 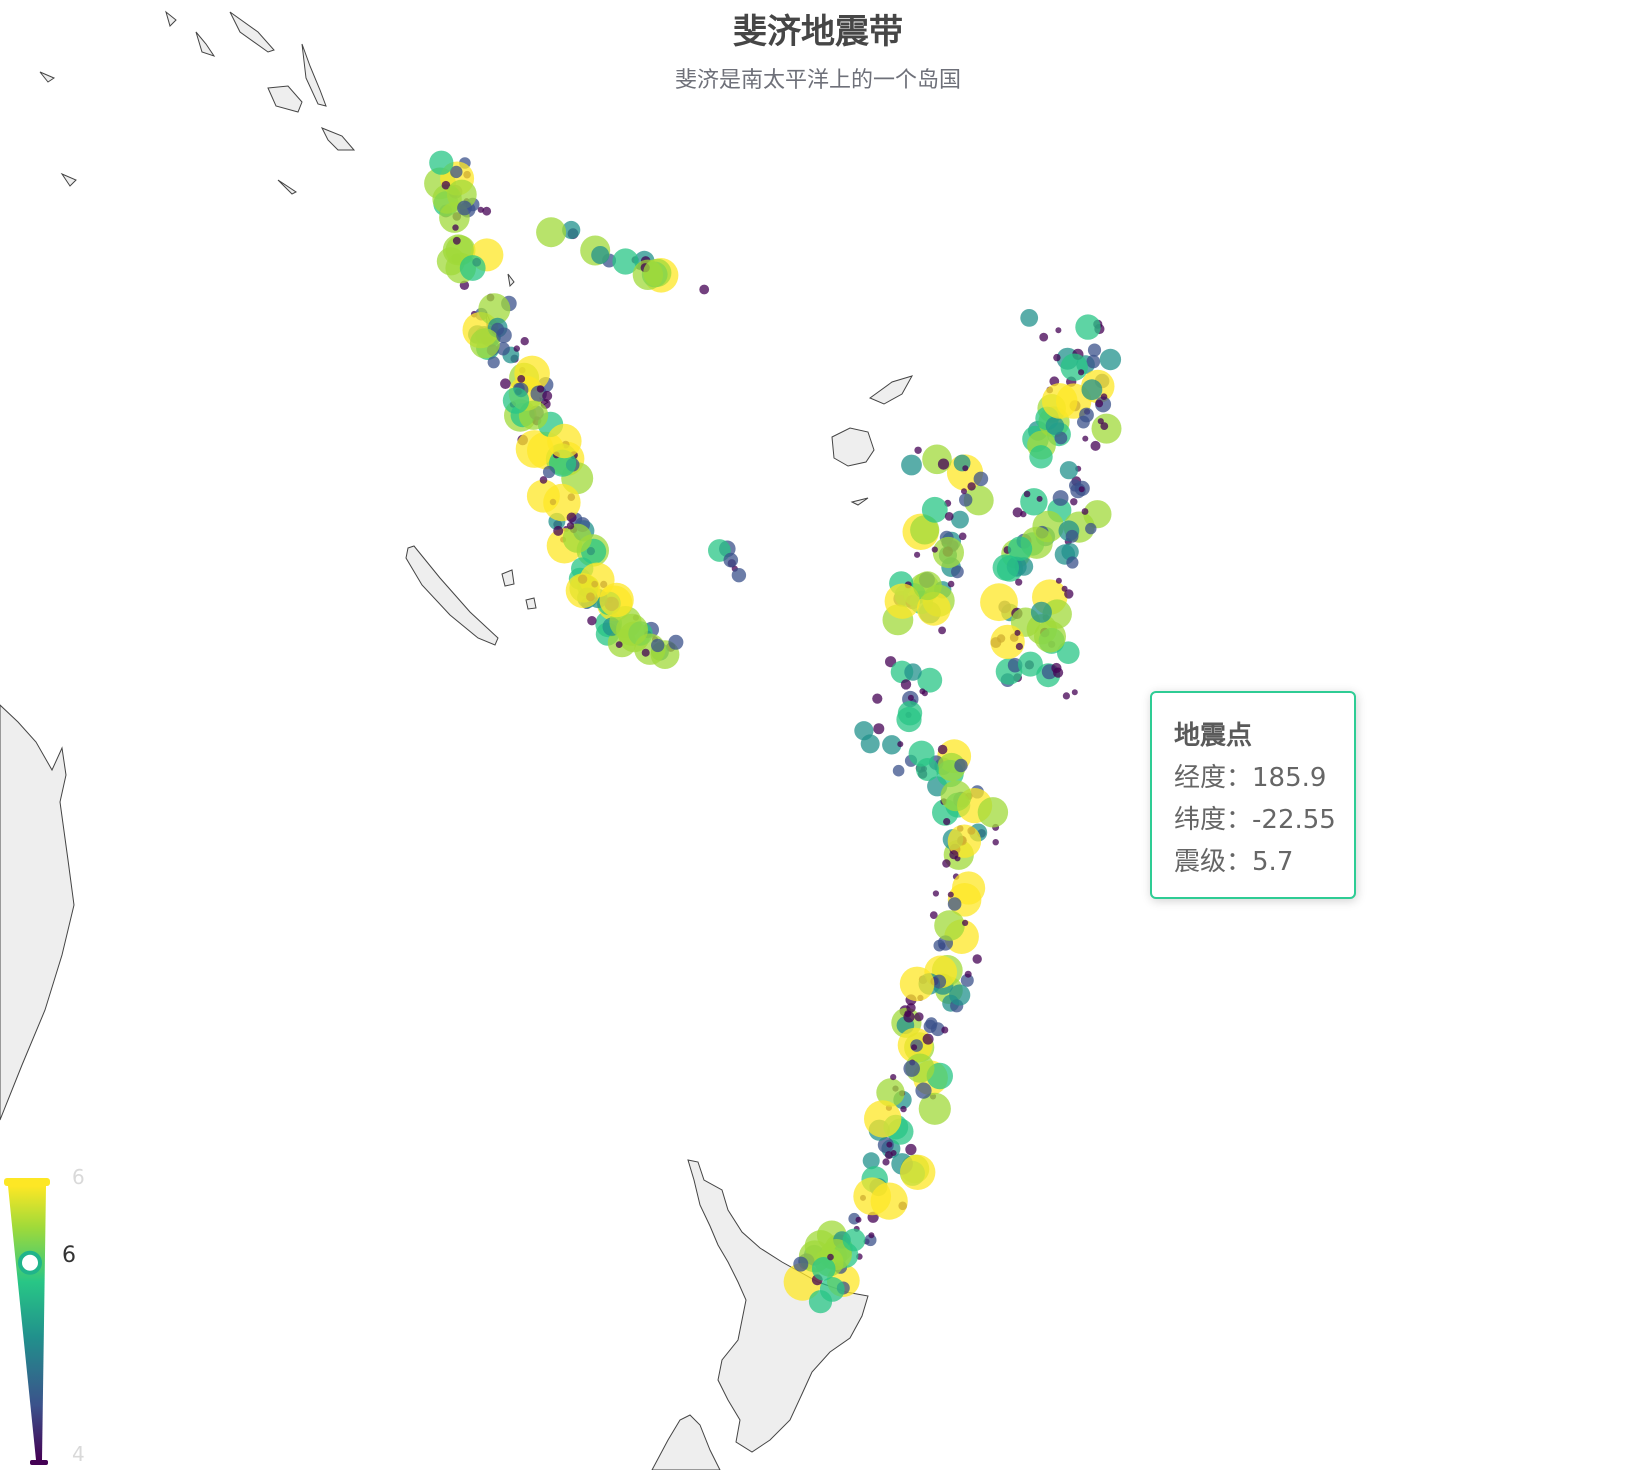 I want to click on visual-map-legend, so click(x=27, y=1321).